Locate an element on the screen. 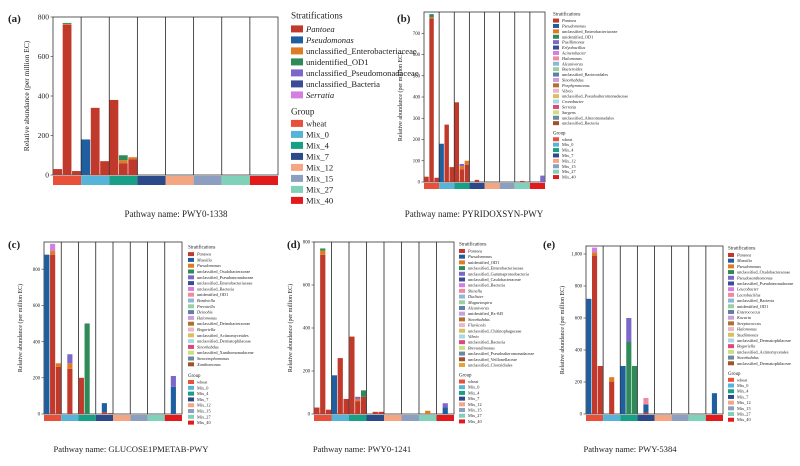  legend-label: Bogoriella is located at coordinates (206, 329).